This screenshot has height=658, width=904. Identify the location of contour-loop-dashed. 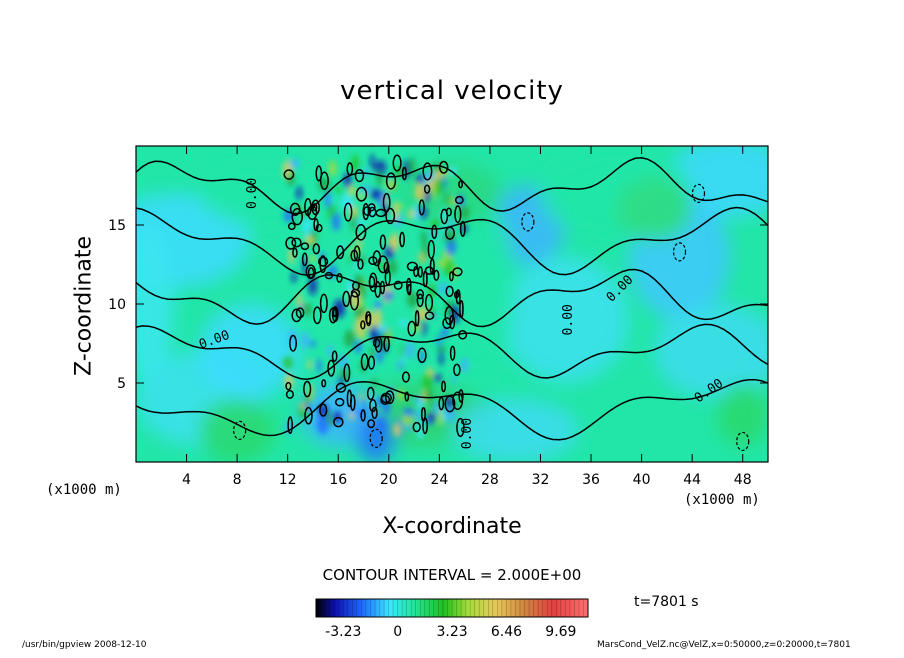
(679, 252).